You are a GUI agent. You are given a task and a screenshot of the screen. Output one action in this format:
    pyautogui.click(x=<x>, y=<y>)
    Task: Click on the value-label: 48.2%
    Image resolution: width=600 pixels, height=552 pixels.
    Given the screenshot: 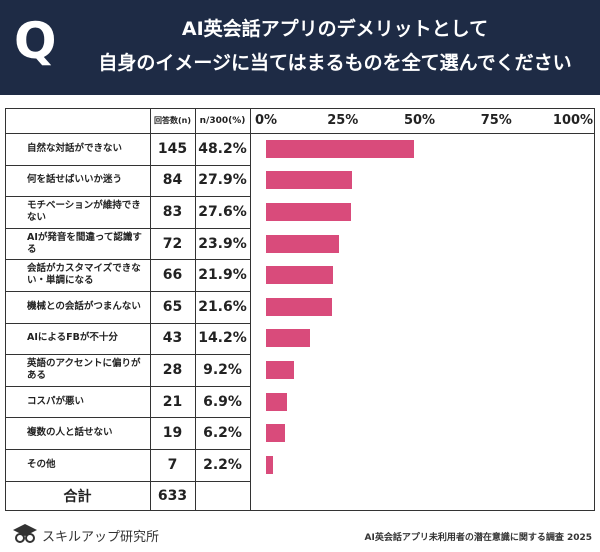 What is the action you would take?
    pyautogui.click(x=222, y=148)
    